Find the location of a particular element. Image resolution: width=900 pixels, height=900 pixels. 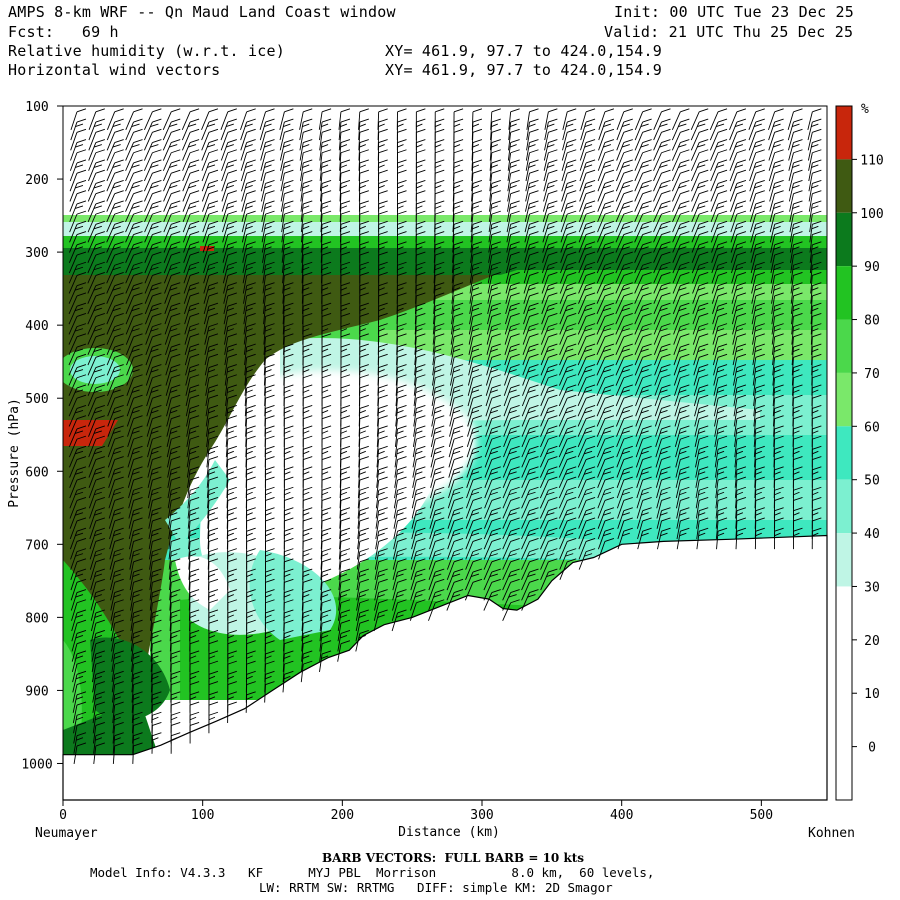

colorbar-level-label: 90 is located at coordinates (872, 267).